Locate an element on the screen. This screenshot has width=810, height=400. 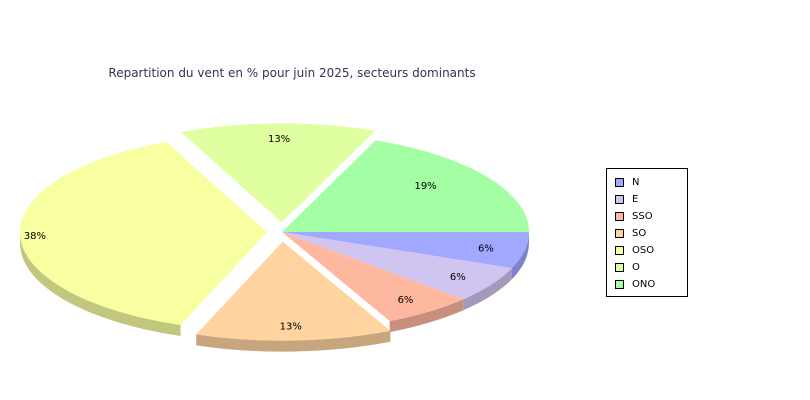
data-label-ono: 19% is located at coordinates (425, 186).